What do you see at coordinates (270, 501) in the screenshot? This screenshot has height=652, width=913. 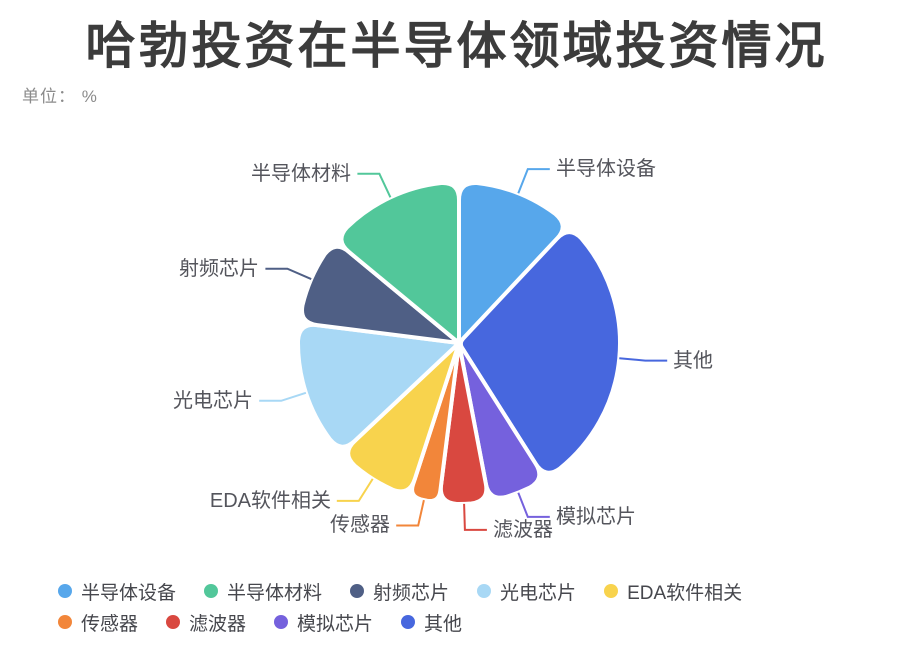 I see `slice-label: EDA软件相关` at bounding box center [270, 501].